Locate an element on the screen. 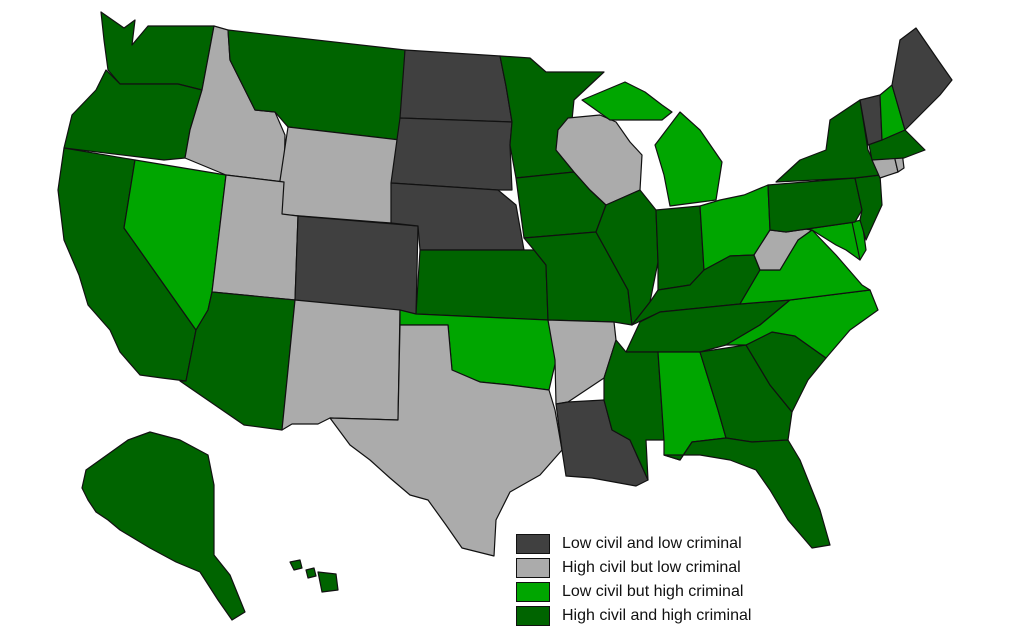 The width and height of the screenshot is (1024, 635). legend-label: Low civil but high criminal is located at coordinates (653, 591).